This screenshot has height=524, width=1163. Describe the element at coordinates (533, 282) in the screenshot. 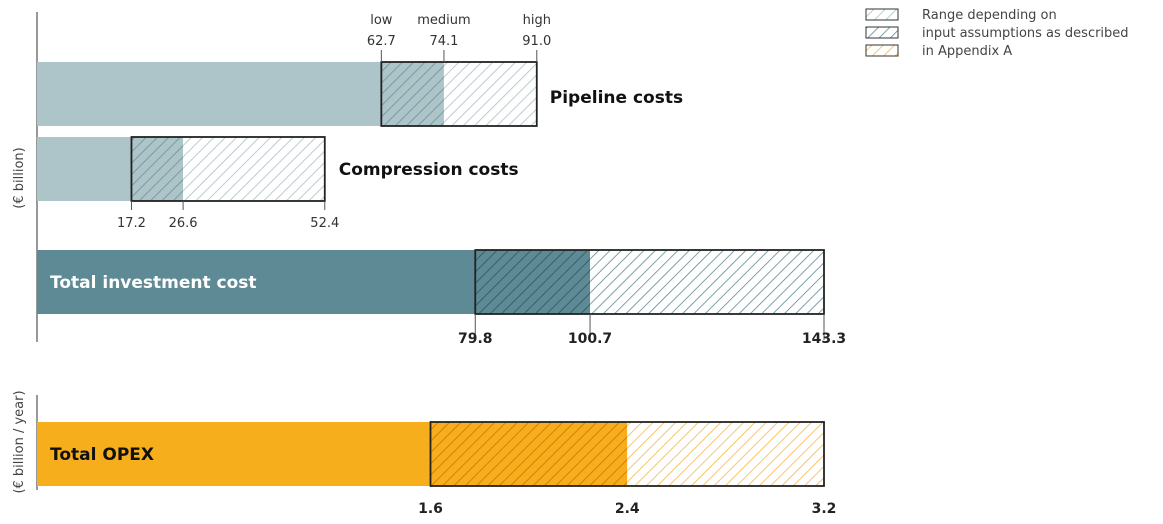

I see `total-low-medium-range` at that location.